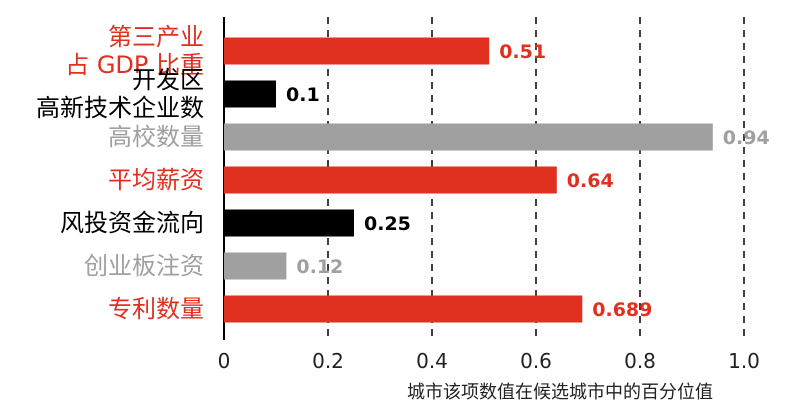  Describe the element at coordinates (522, 52) in the screenshot. I see `value-label: 0.51` at that location.